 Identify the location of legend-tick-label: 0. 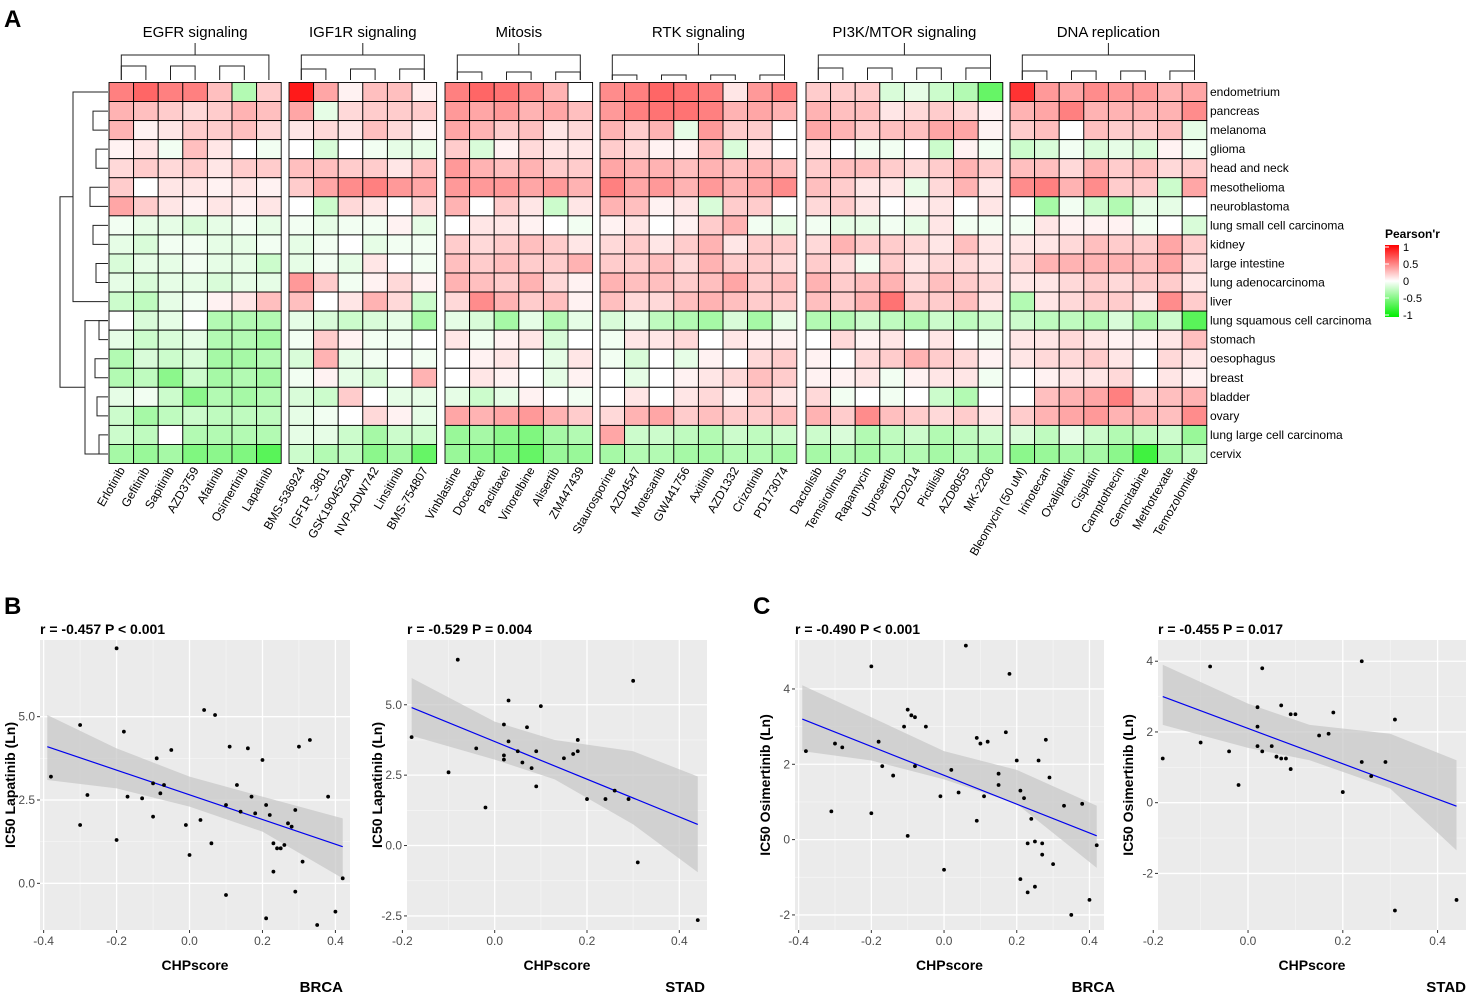
(1406, 282).